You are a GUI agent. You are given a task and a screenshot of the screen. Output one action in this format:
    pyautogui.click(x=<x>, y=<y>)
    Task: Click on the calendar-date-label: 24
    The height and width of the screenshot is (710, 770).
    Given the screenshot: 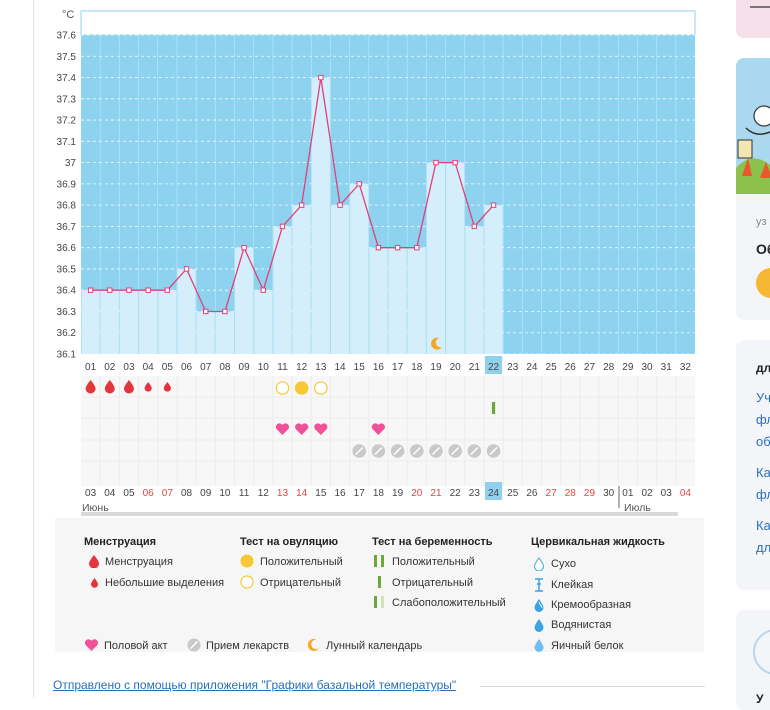 What is the action you would take?
    pyautogui.click(x=494, y=493)
    